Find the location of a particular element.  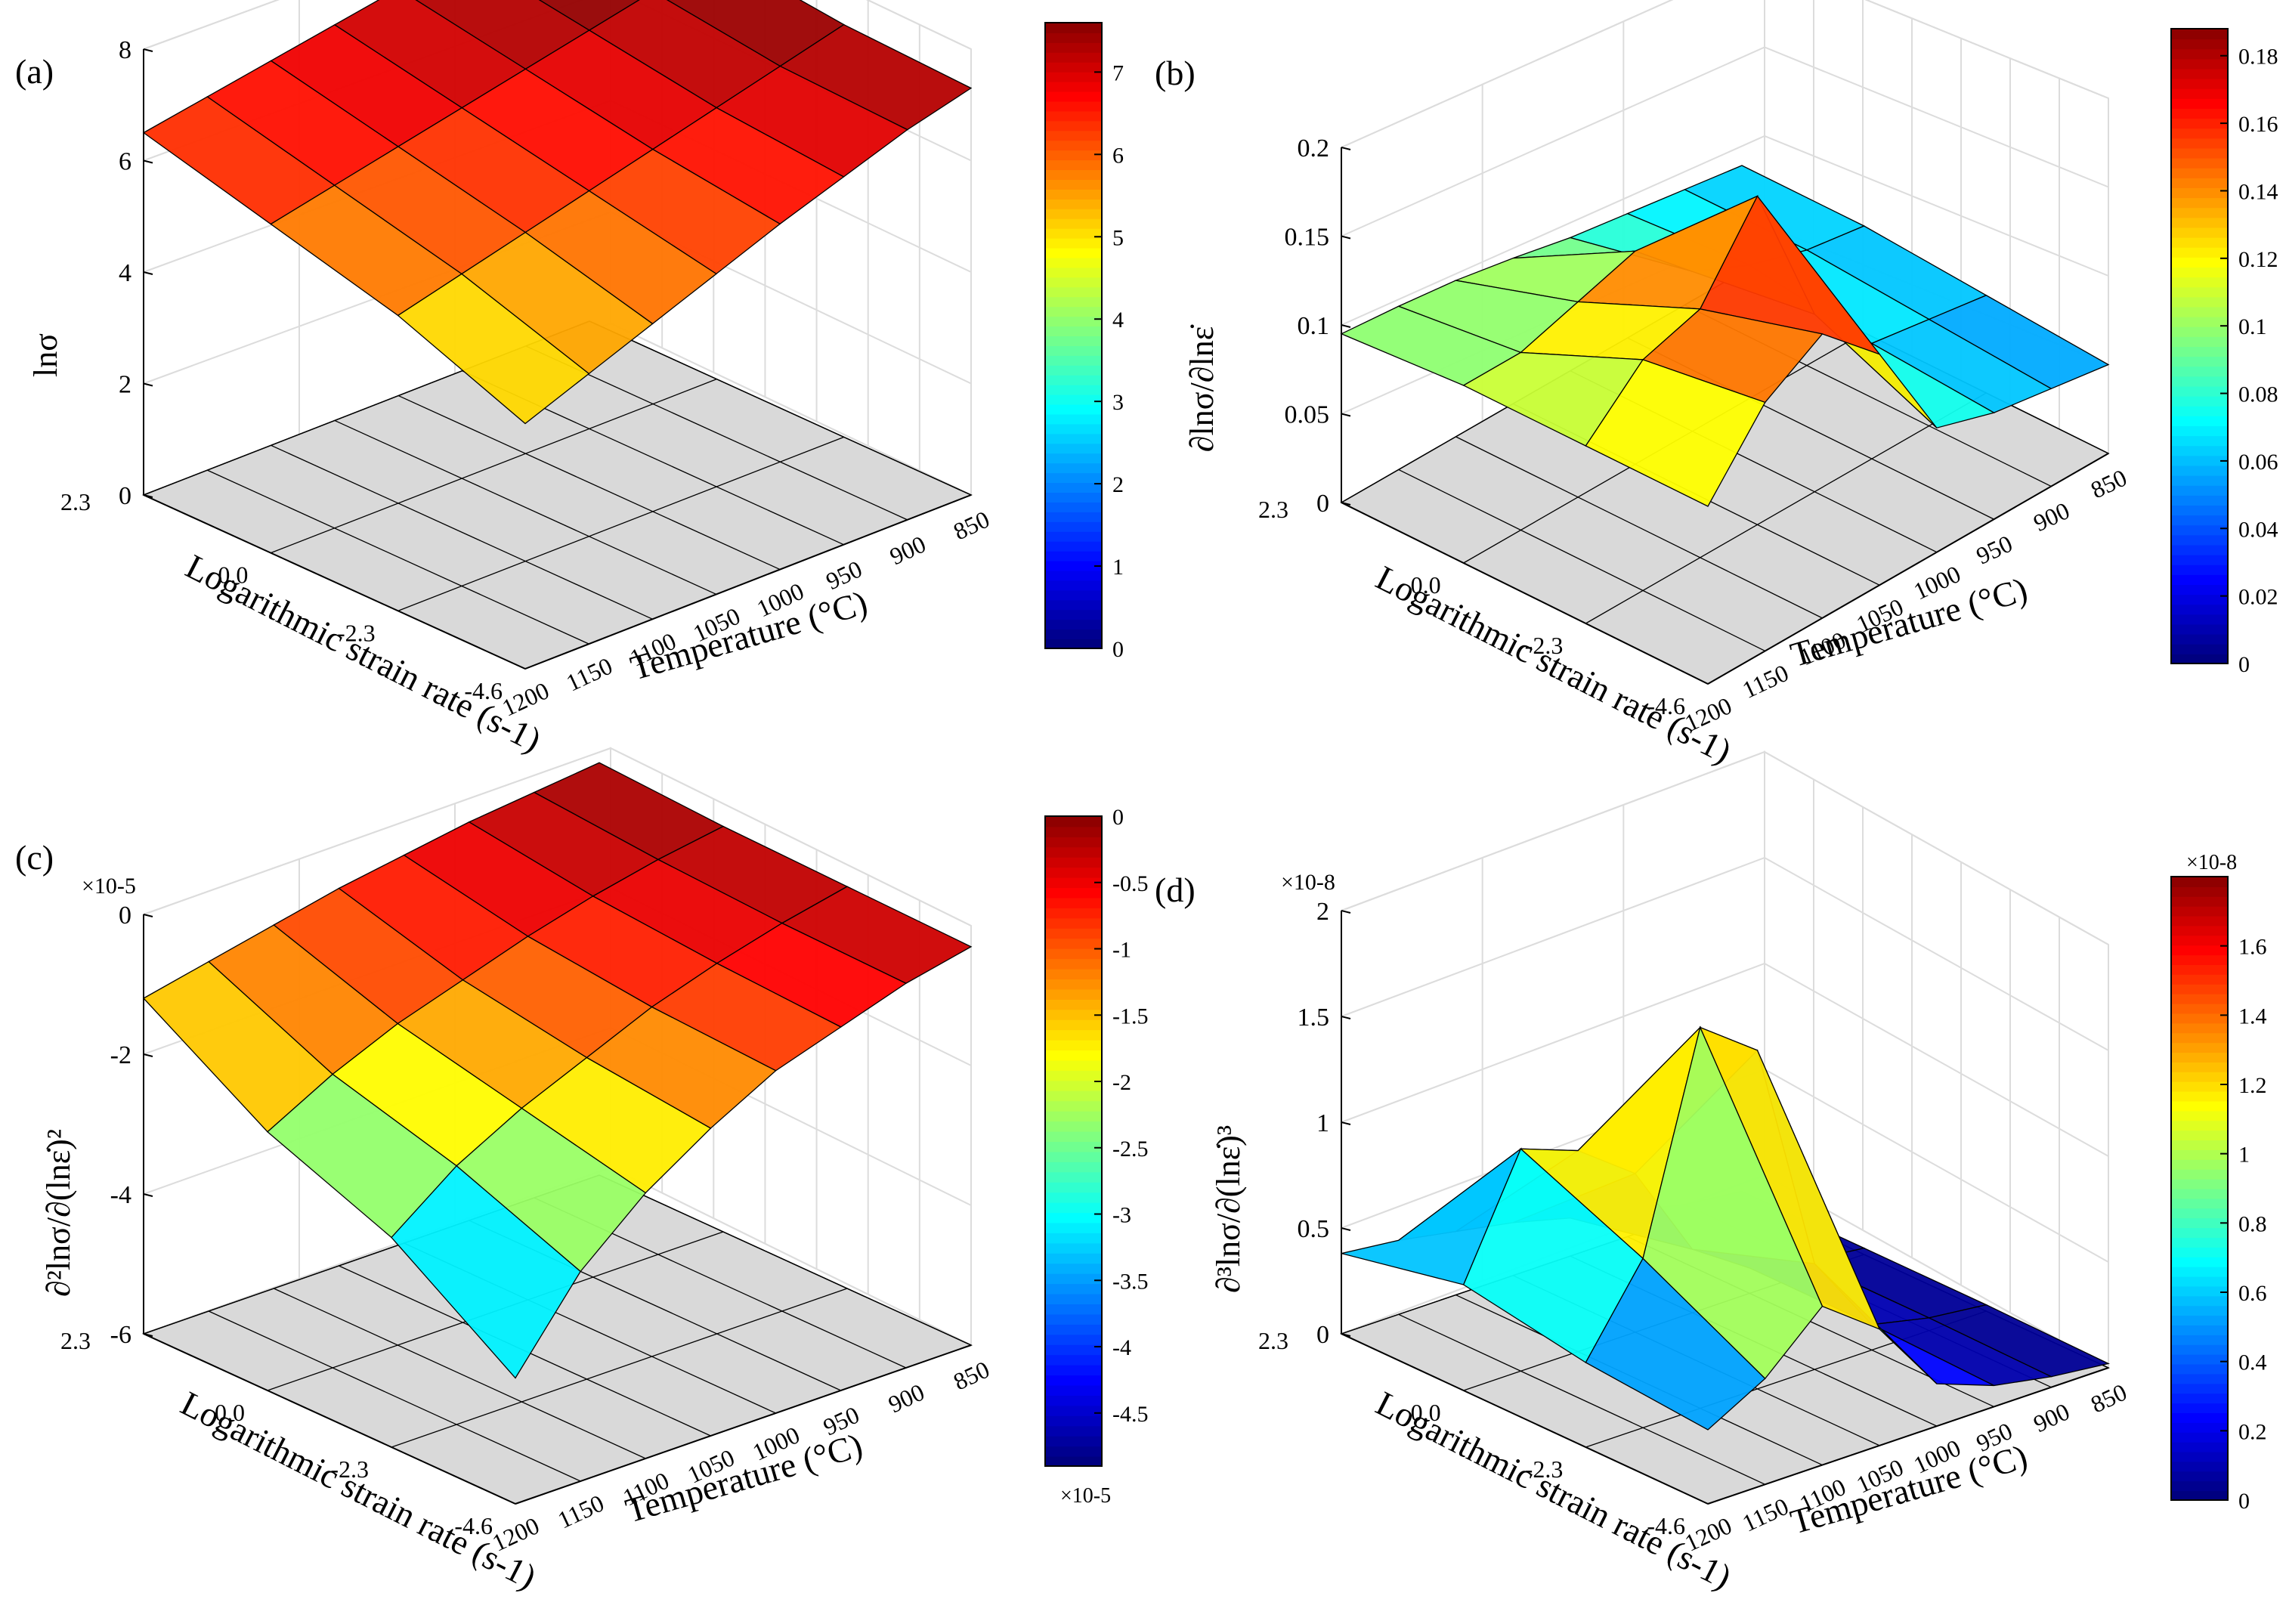

colorbar-tick-label: 0.14 is located at coordinates (2258, 191).